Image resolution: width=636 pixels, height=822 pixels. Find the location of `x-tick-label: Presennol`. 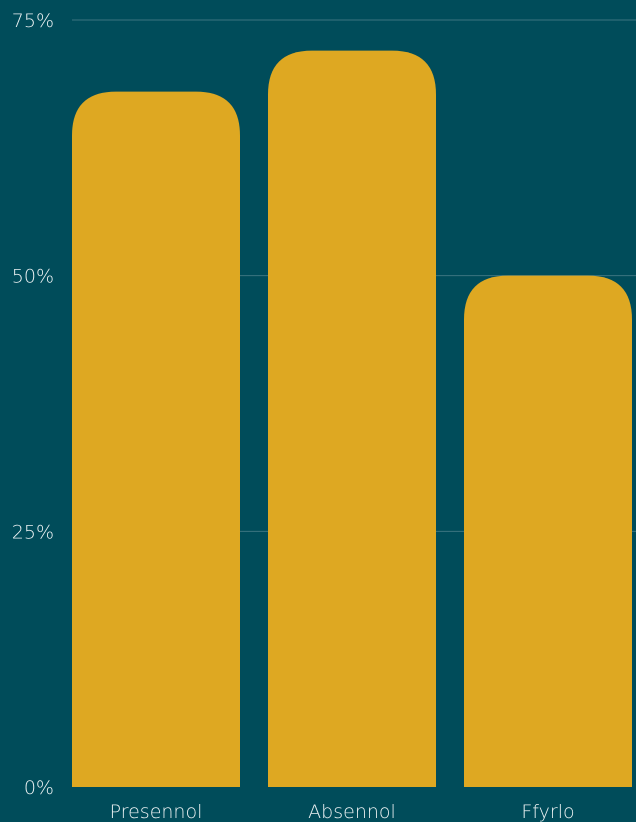

x-tick-label: Presennol is located at coordinates (156, 811).